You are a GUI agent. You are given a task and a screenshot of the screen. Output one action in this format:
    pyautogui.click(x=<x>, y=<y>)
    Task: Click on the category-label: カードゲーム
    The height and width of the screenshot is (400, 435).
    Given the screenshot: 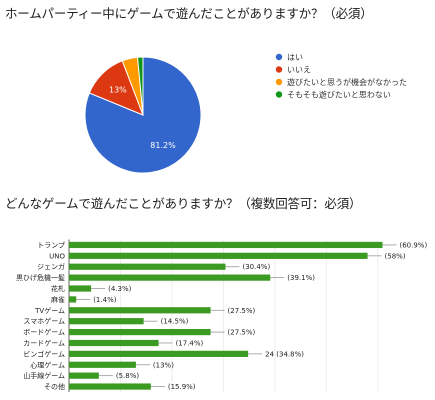 What is the action you would take?
    pyautogui.click(x=44, y=342)
    